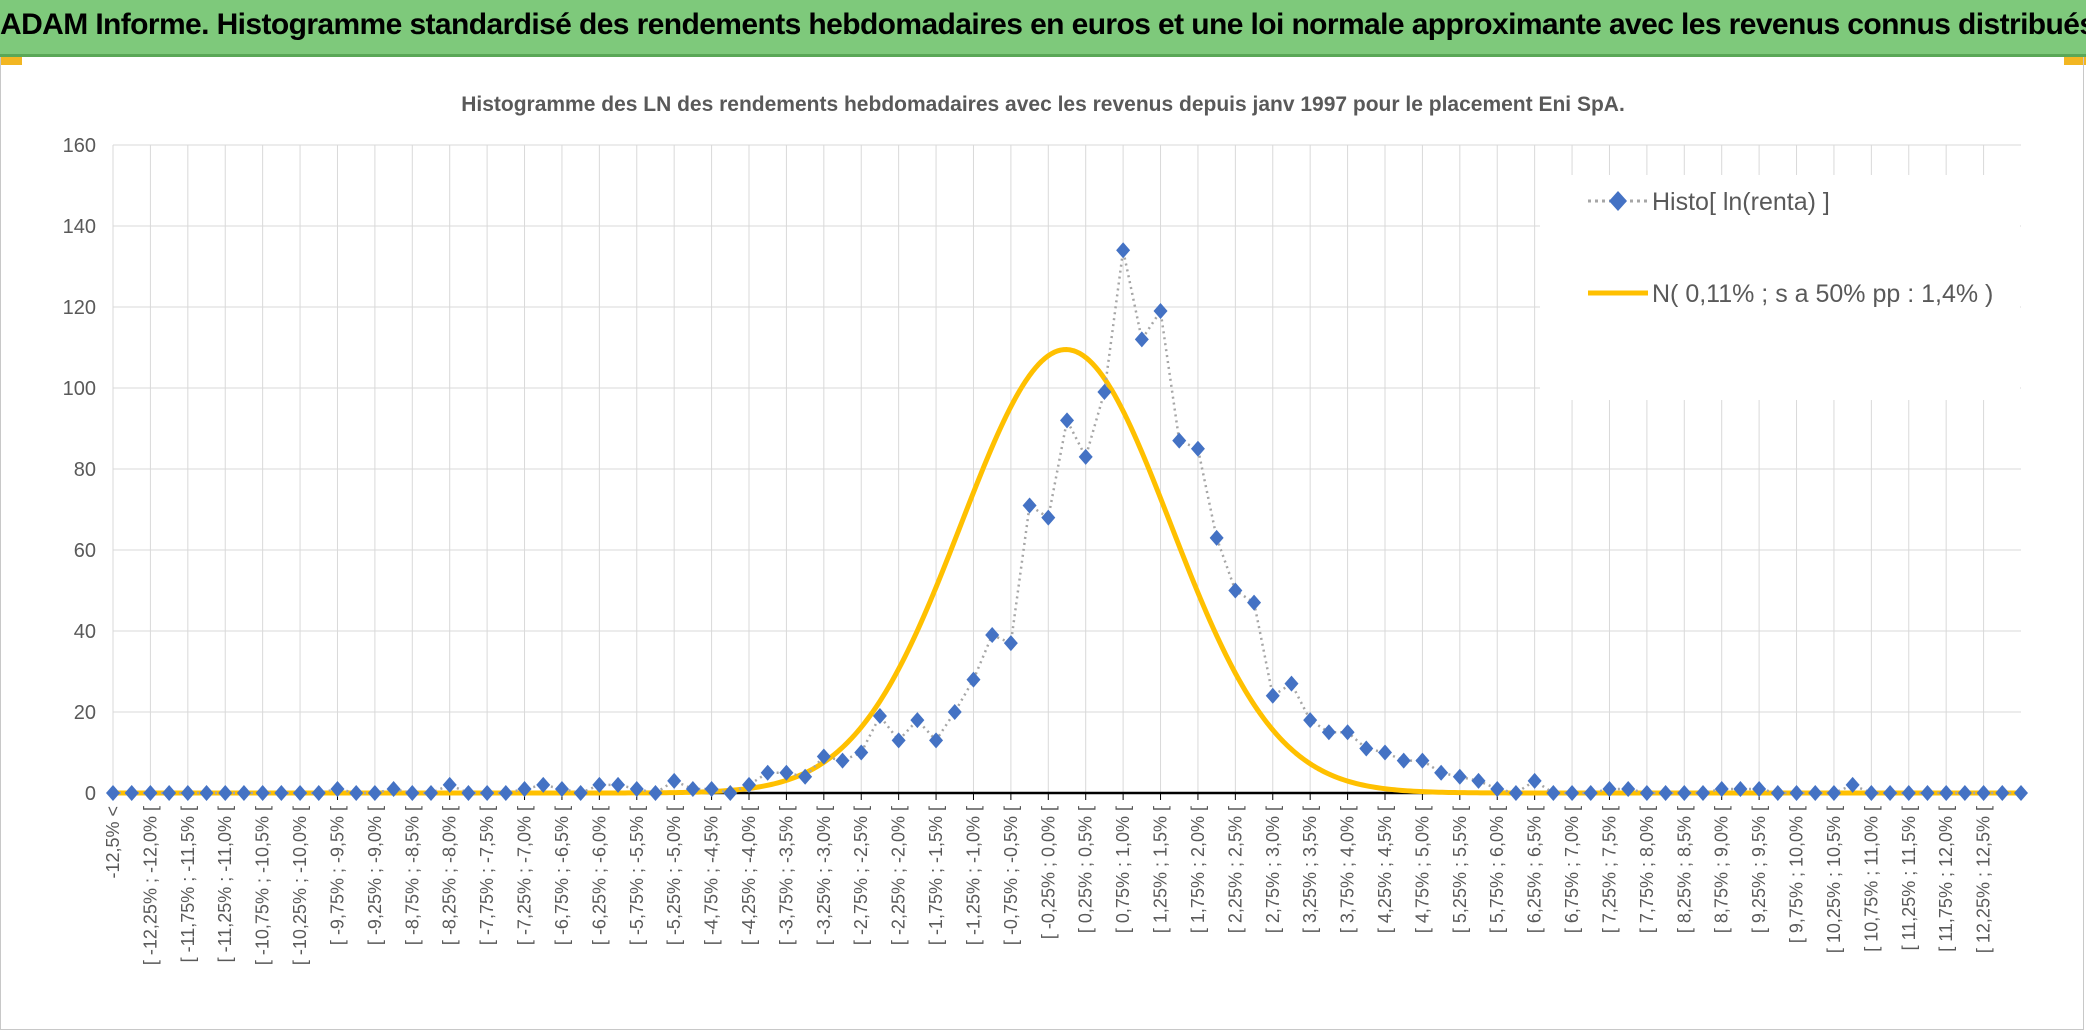 Image resolution: width=2086 pixels, height=1032 pixels. I want to click on x-tick-label: [ -1,25% ; -1,0% [, so click(973, 875).